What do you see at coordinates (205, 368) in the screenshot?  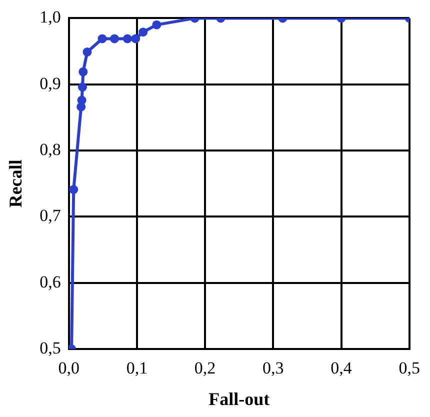 I see `x-tick-label: 0,2` at bounding box center [205, 368].